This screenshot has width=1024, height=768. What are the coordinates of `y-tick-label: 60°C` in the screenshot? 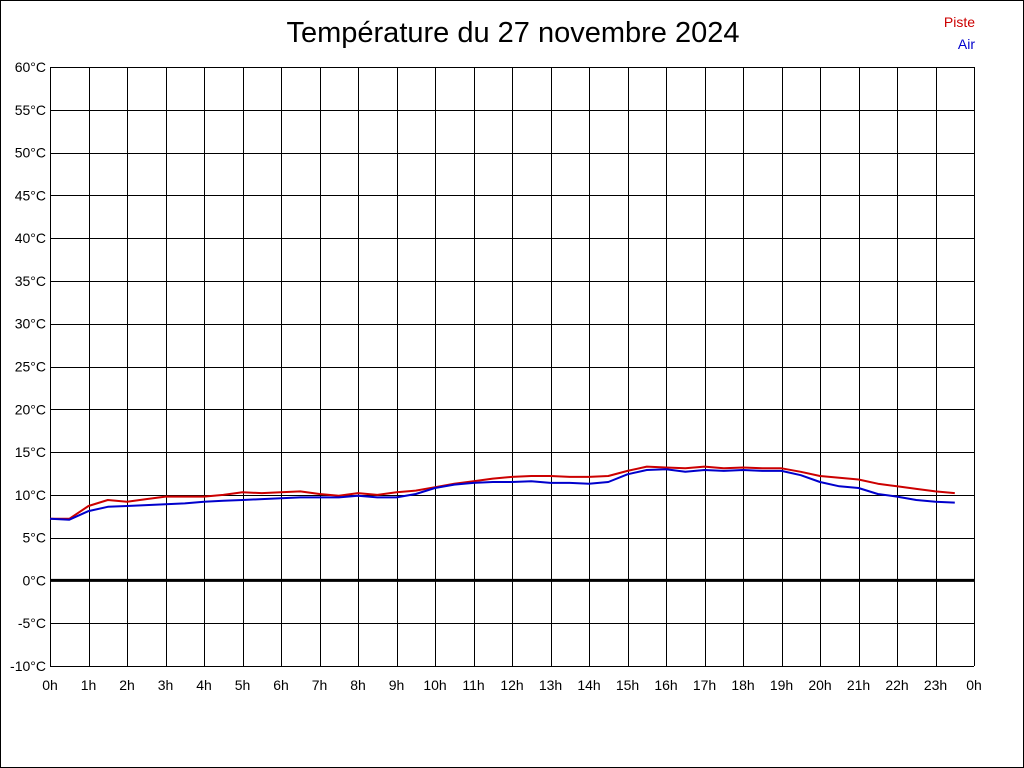 It's located at (30, 67).